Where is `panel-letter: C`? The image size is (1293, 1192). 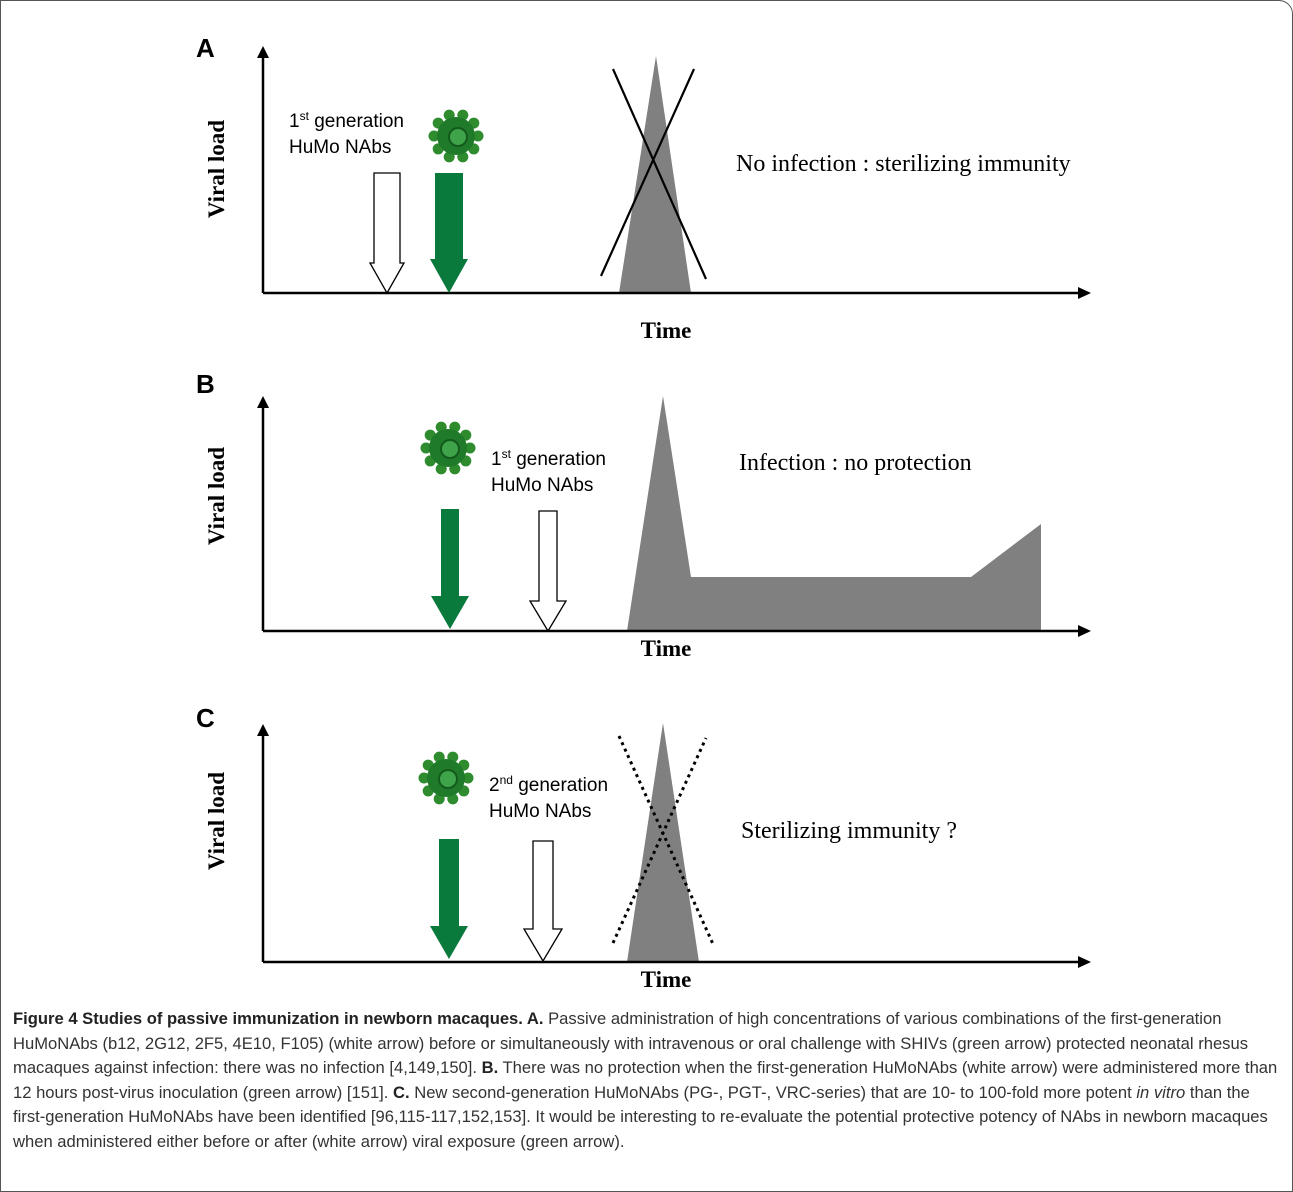
panel-letter: C is located at coordinates (205, 718).